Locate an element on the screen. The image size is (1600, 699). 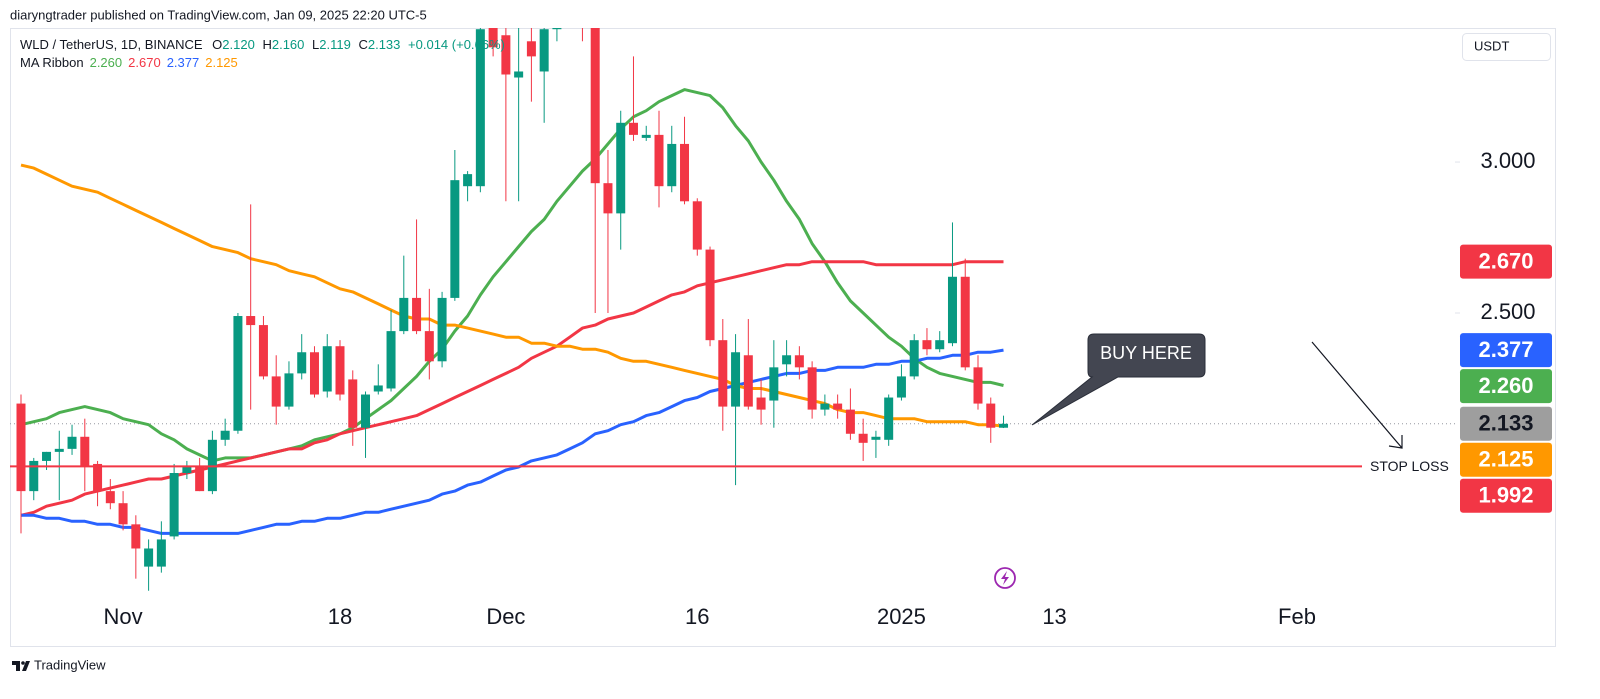
logo-mark is located at coordinates (21, 666).